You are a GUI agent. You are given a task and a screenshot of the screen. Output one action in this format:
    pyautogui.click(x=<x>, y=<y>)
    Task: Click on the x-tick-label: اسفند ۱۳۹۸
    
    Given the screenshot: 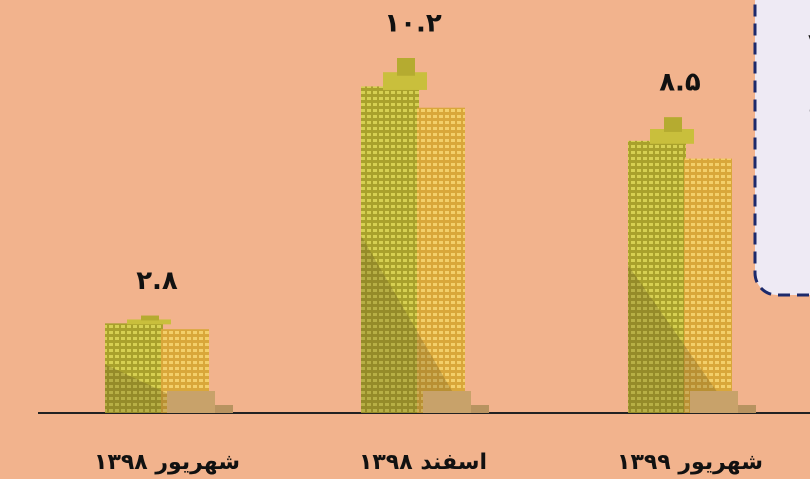 What is the action you would take?
    pyautogui.click(x=423, y=462)
    